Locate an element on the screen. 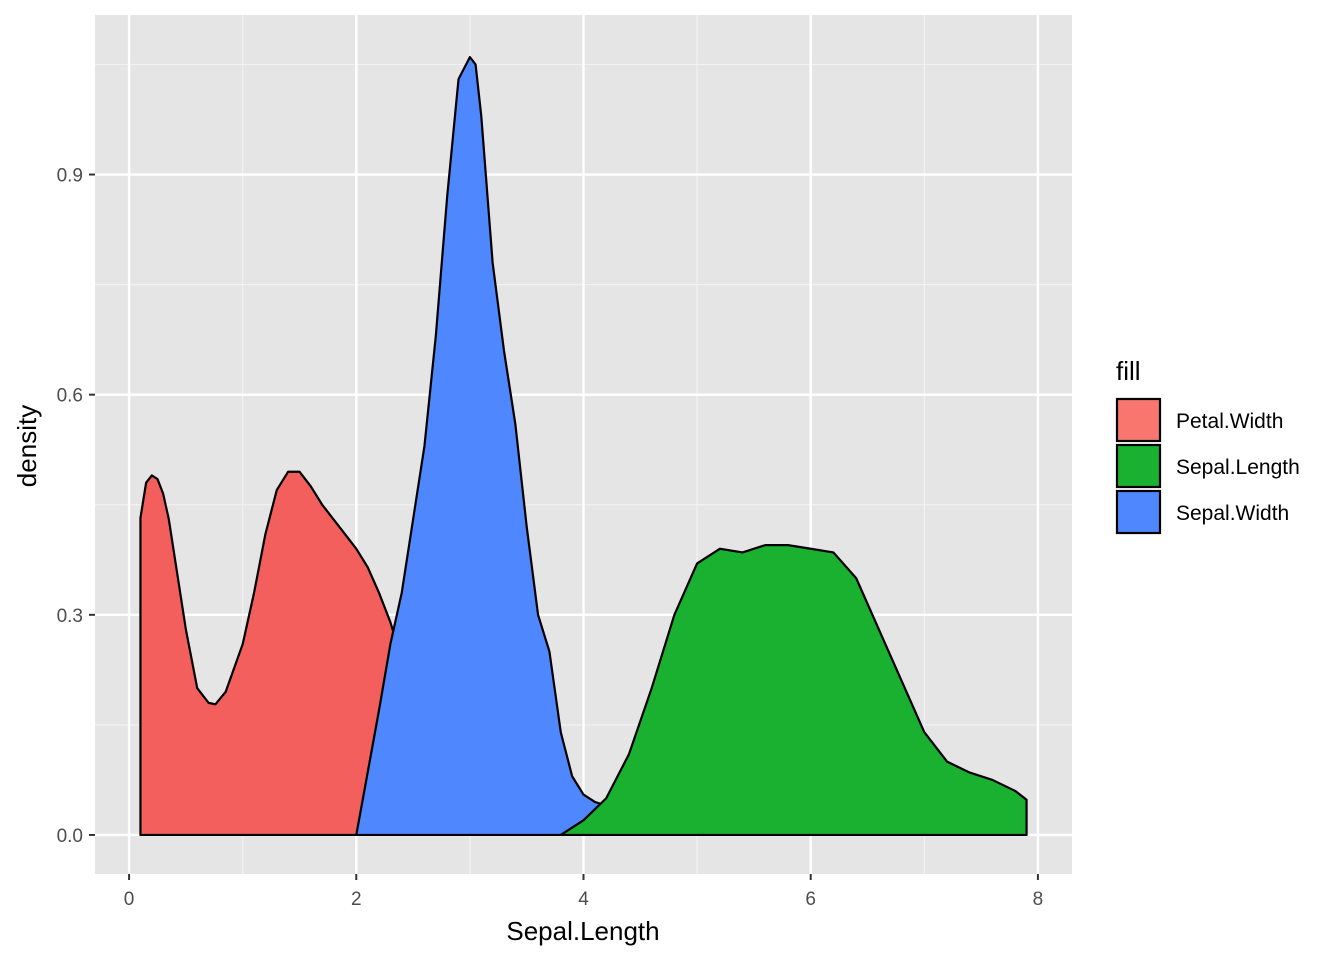 The width and height of the screenshot is (1344, 960). density-area-sepal-length is located at coordinates (793, 690).